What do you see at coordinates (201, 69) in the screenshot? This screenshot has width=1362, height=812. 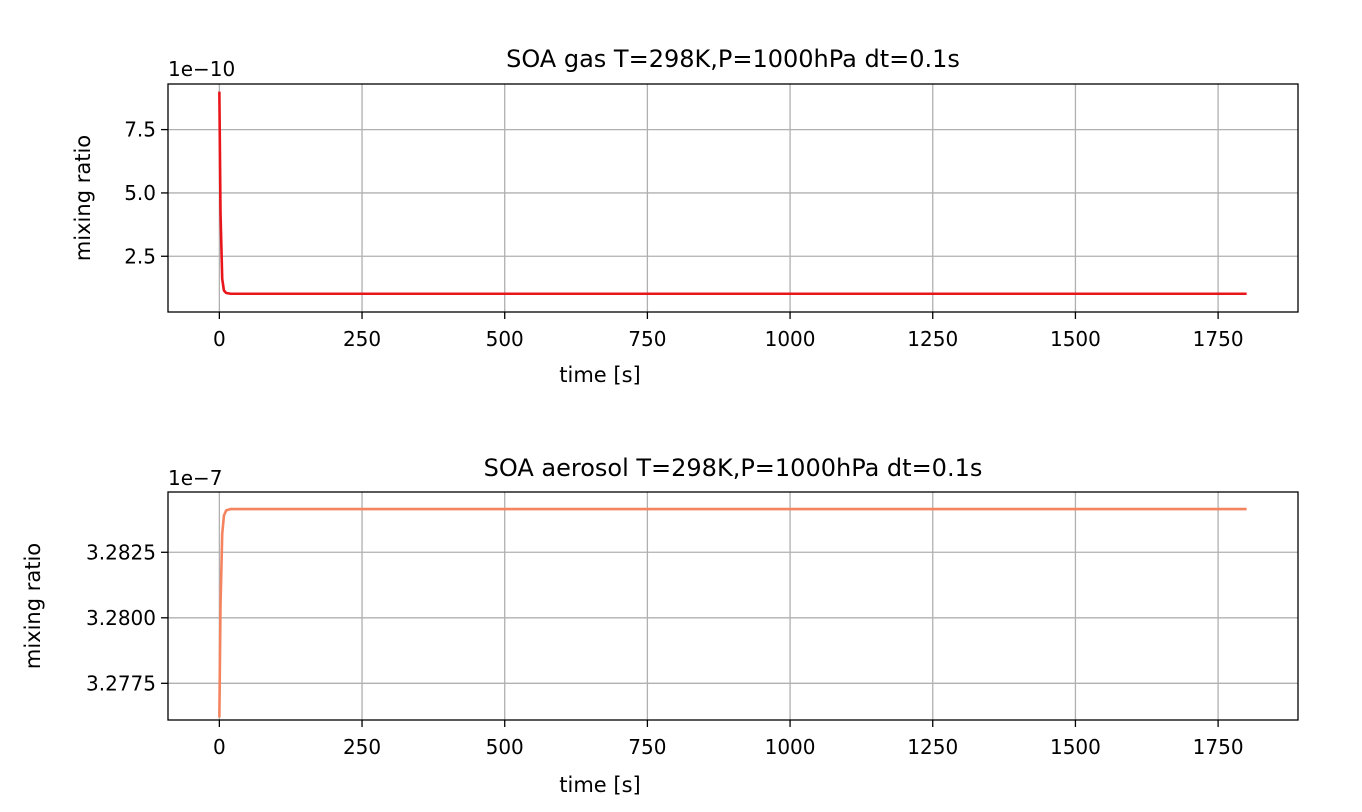 I see `y-offset-label: 1e−10` at bounding box center [201, 69].